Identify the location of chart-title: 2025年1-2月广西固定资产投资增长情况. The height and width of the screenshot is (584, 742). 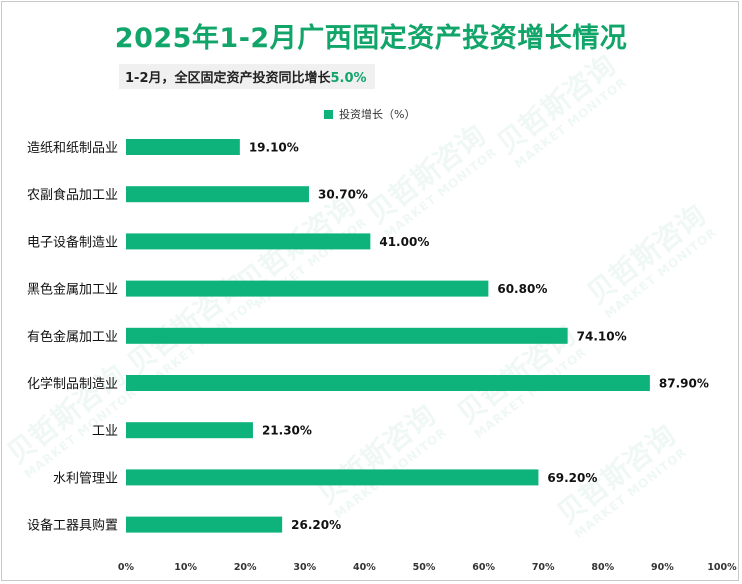
(371, 38).